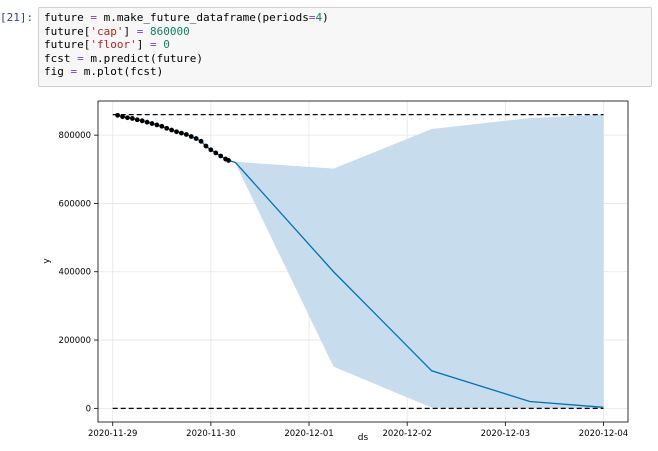  Describe the element at coordinates (308, 434) in the screenshot. I see `x-tick-label: 2020-12-01` at that location.